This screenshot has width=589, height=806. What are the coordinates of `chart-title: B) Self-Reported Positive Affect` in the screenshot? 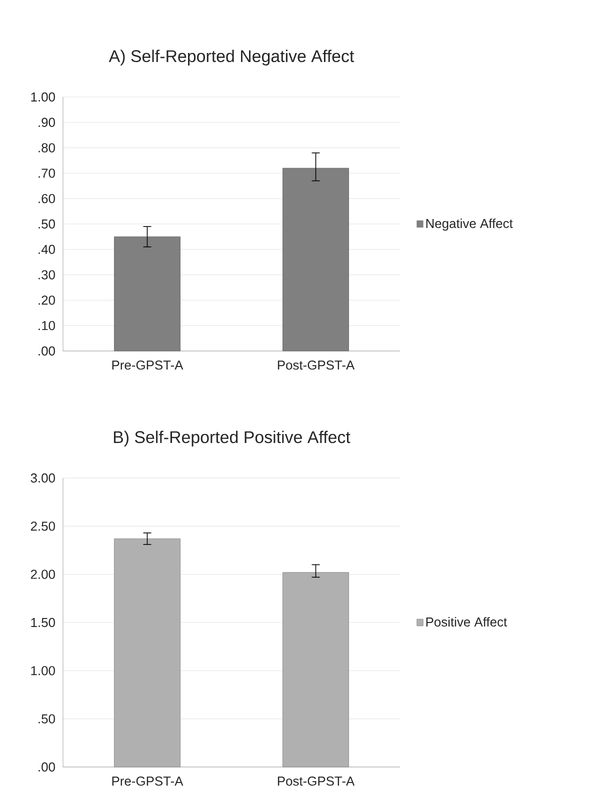 It's located at (232, 438).